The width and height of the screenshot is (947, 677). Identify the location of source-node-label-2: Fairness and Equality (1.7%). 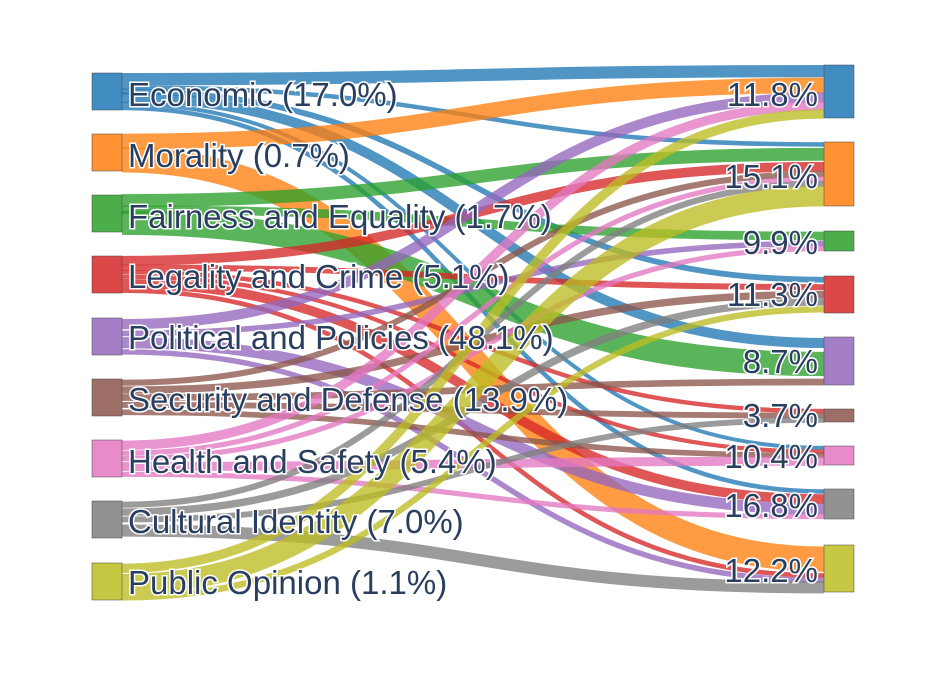
(340, 216).